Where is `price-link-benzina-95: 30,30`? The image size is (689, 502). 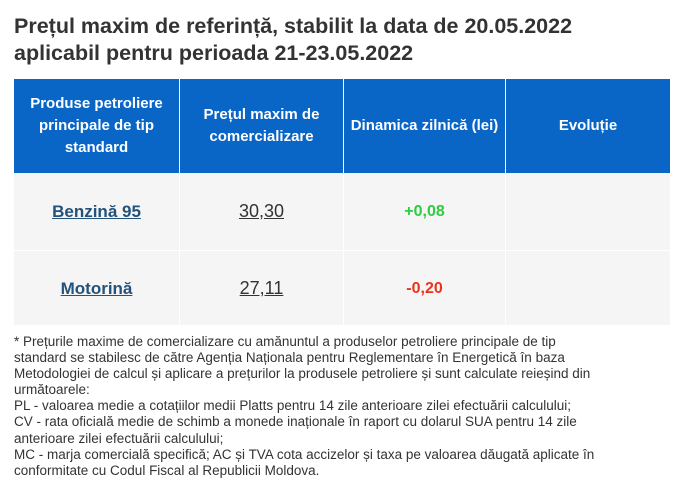 price-link-benzina-95: 30,30 is located at coordinates (261, 211).